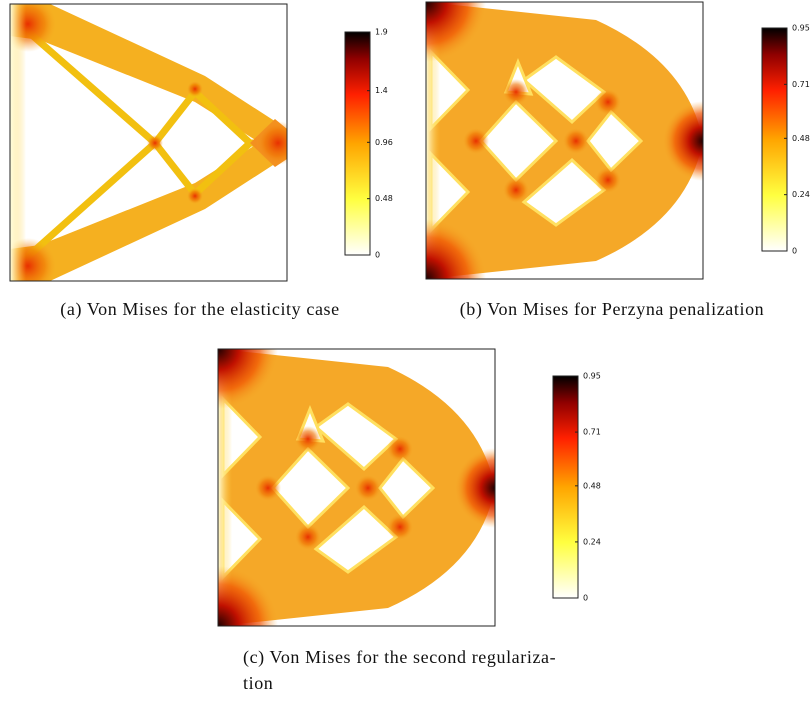 The width and height of the screenshot is (810, 702). What do you see at coordinates (381, 90) in the screenshot?
I see `tick-label: 1.4` at bounding box center [381, 90].